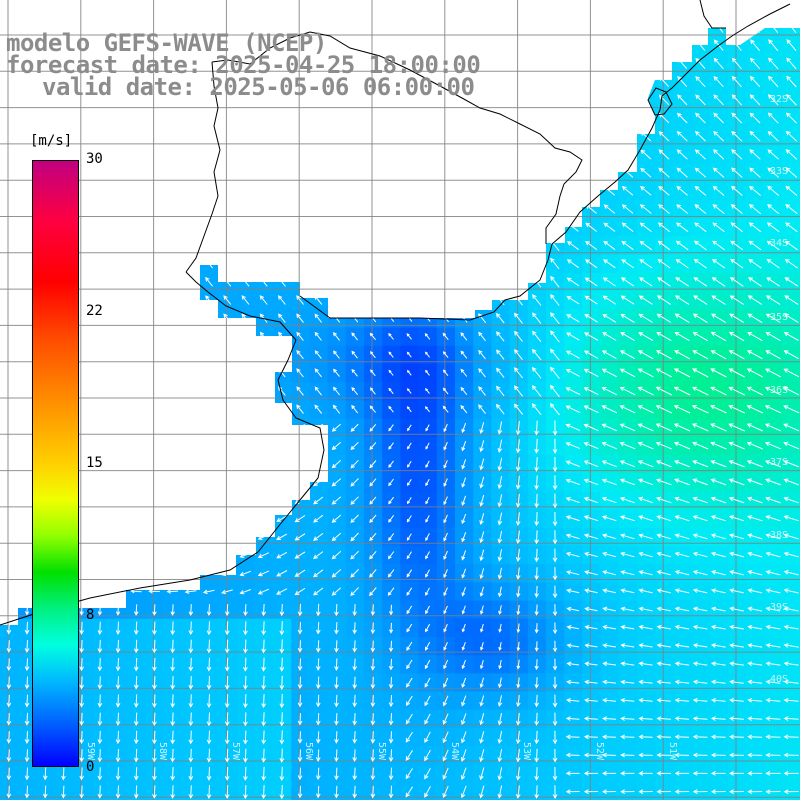  Describe the element at coordinates (779, 317) in the screenshot. I see `lat-label: 35S` at that location.